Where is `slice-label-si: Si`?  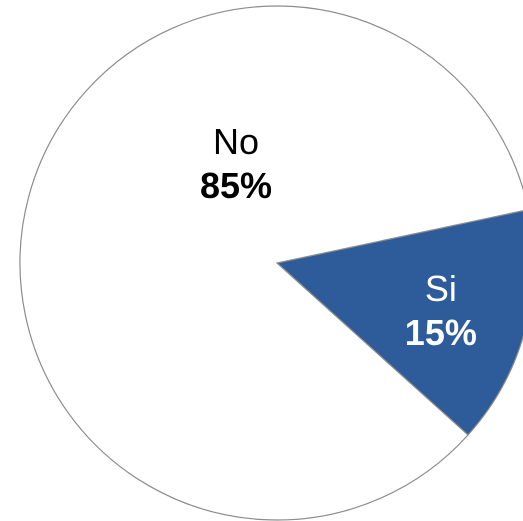 slice-label-si: Si is located at coordinates (441, 288).